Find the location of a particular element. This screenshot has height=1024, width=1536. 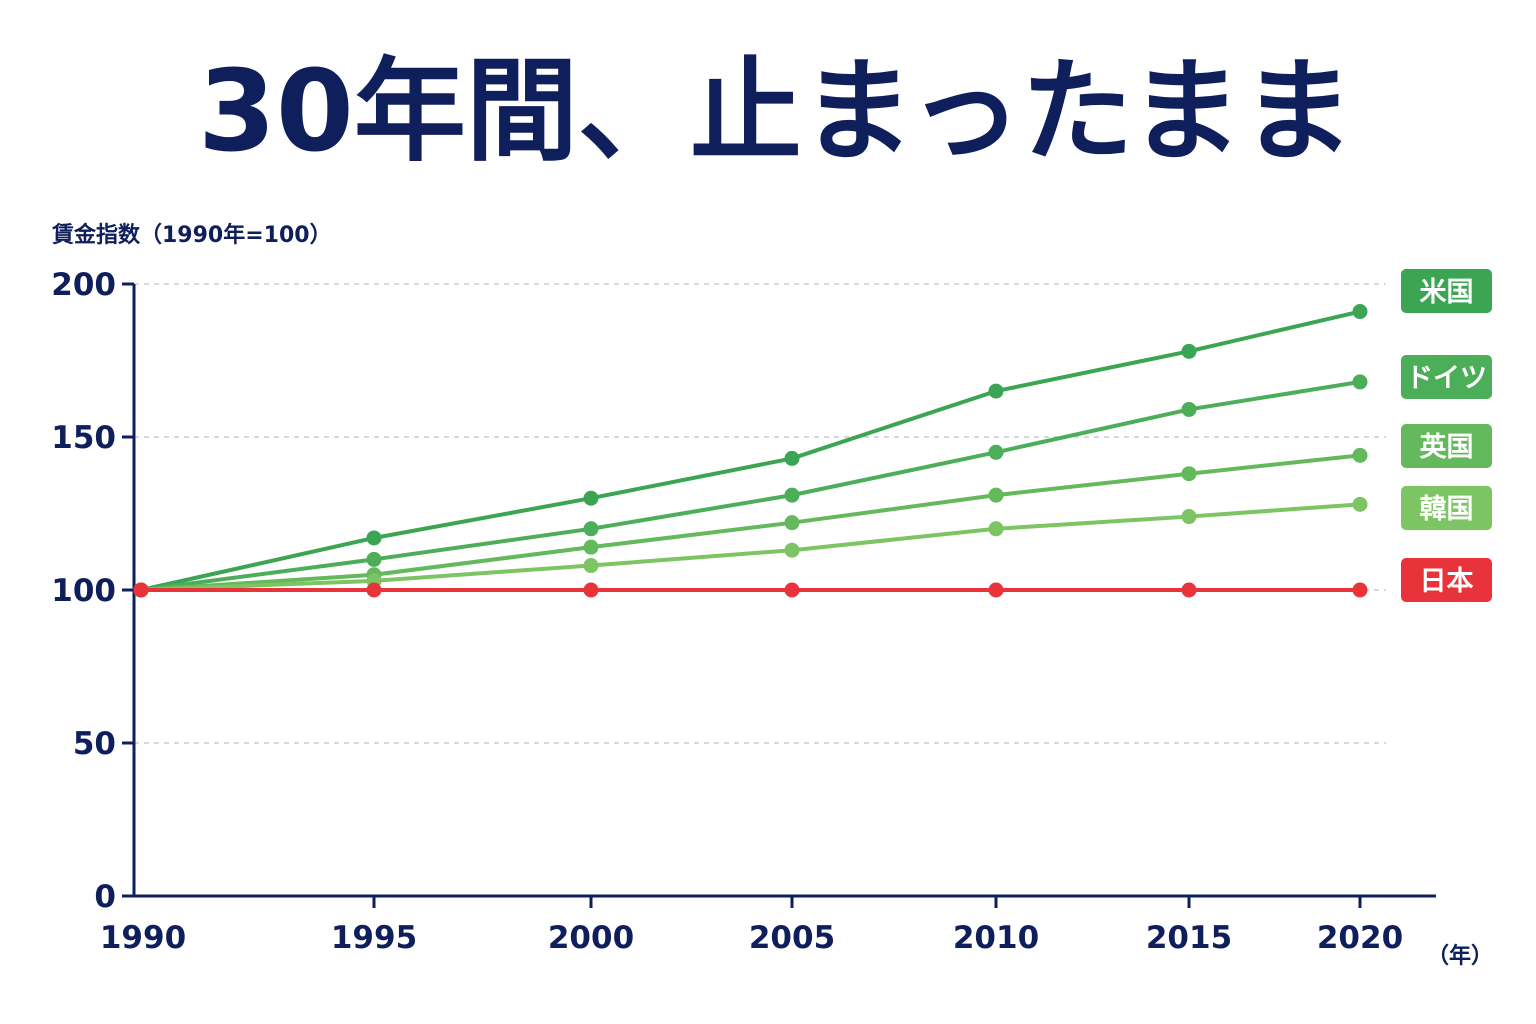

legend-item-ドイツ: ドイツ is located at coordinates (1446, 377).